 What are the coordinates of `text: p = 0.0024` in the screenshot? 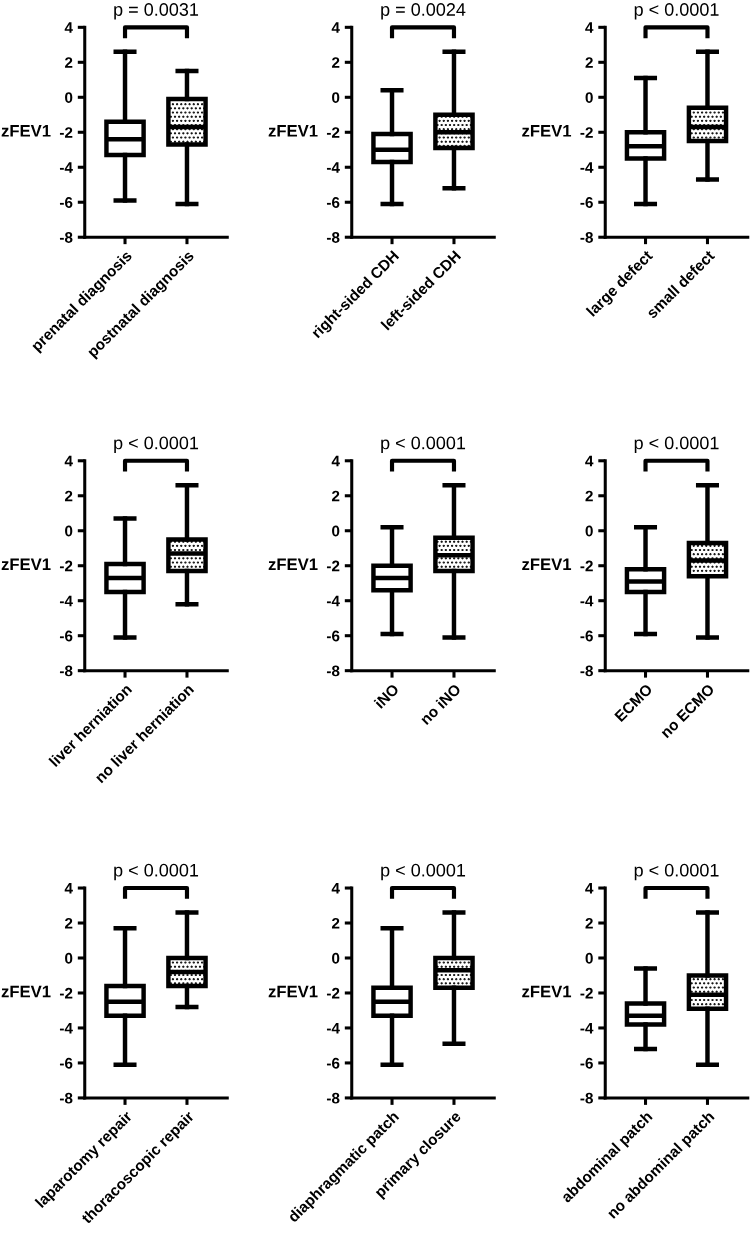 It's located at (423, 11).